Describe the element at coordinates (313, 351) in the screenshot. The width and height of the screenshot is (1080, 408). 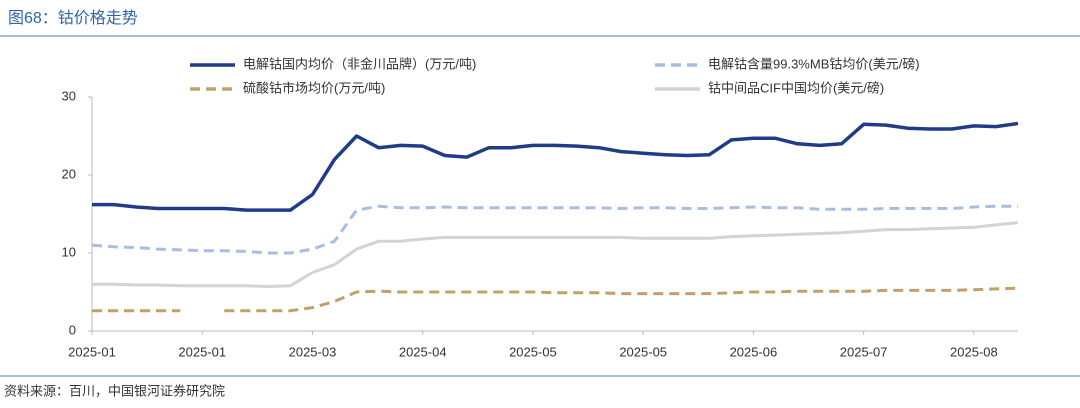
I see `x-tick-label: 2025-03` at that location.